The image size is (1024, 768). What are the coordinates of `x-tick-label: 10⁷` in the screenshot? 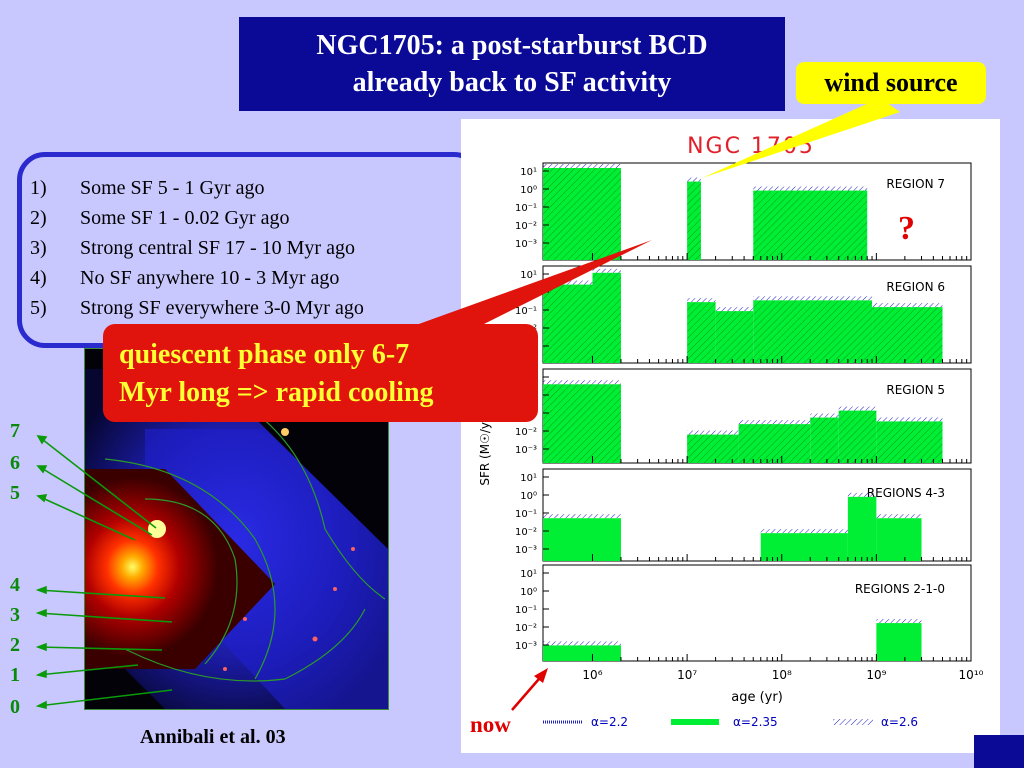 It's located at (687, 675).